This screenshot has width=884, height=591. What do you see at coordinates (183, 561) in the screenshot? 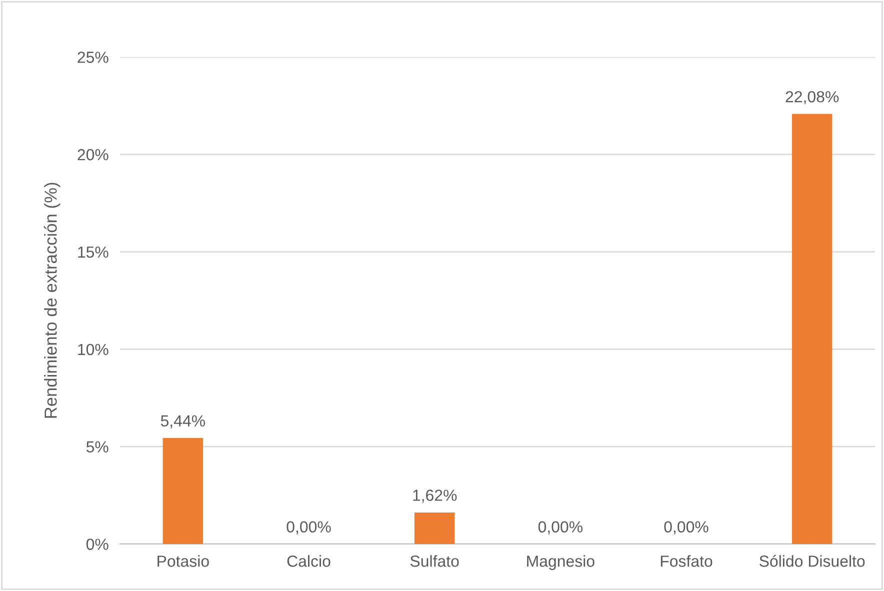
I see `x-tick-label: Potasio` at bounding box center [183, 561].